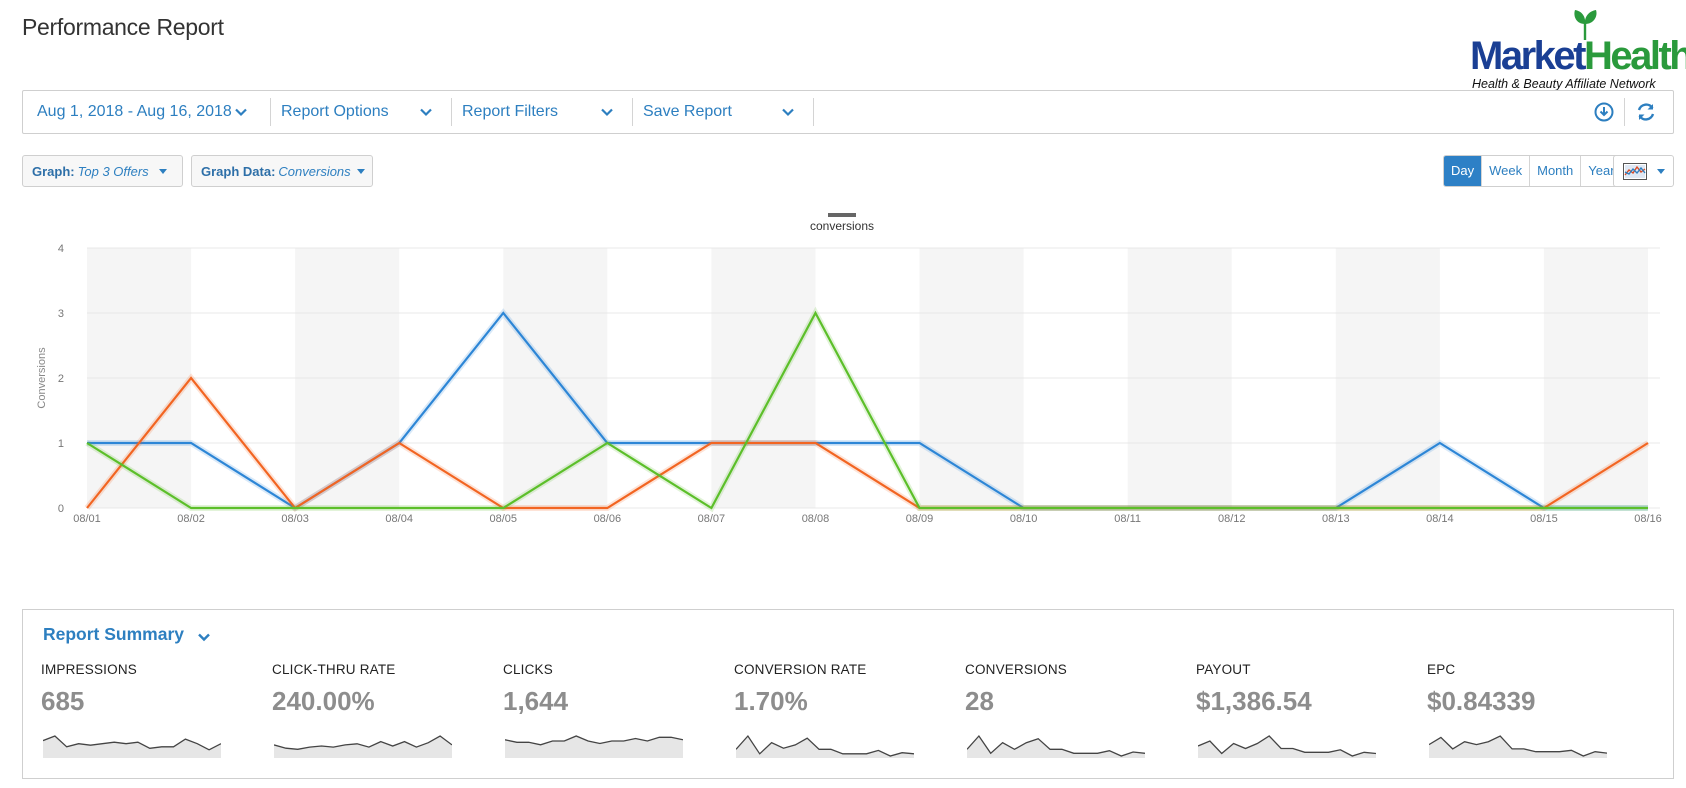 Image resolution: width=1686 pixels, height=788 pixels. I want to click on refresh-icon, so click(1646, 112).